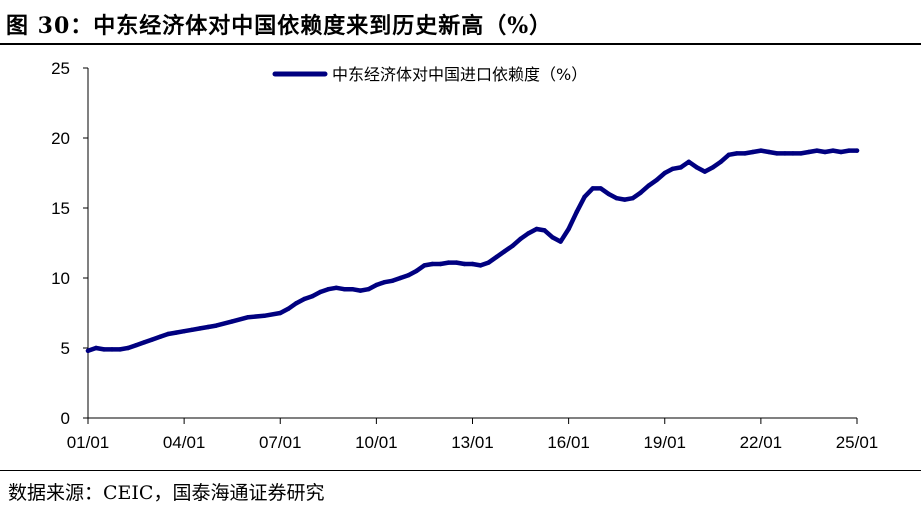 The image size is (921, 510). I want to click on figure-title: 图 30：中东经济体对中国依赖度来到历史新高（%）, so click(279, 26).